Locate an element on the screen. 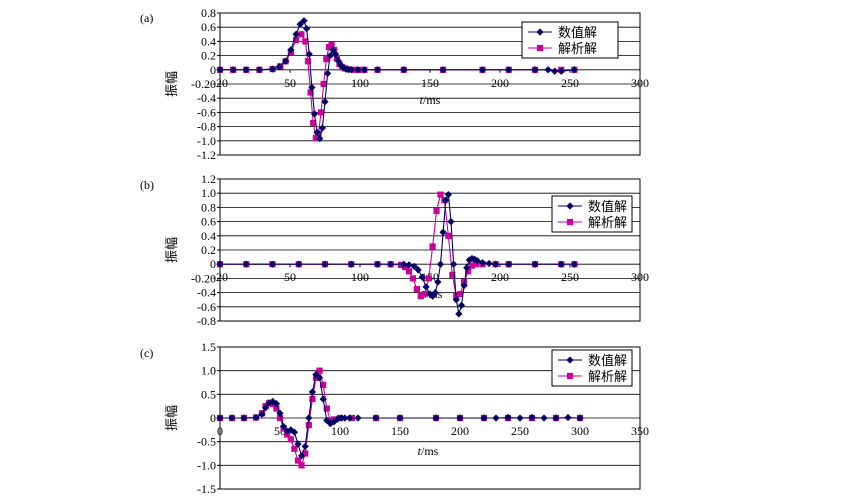  x-tick-label: 0 is located at coordinates (220, 431).